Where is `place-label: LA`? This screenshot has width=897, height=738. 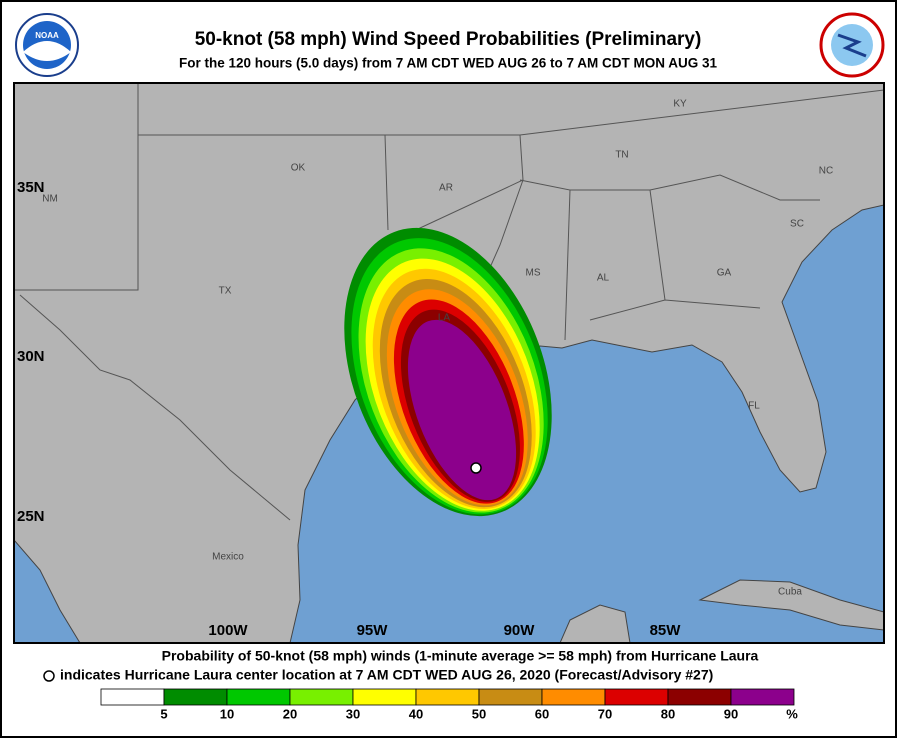 place-label: LA is located at coordinates (444, 318).